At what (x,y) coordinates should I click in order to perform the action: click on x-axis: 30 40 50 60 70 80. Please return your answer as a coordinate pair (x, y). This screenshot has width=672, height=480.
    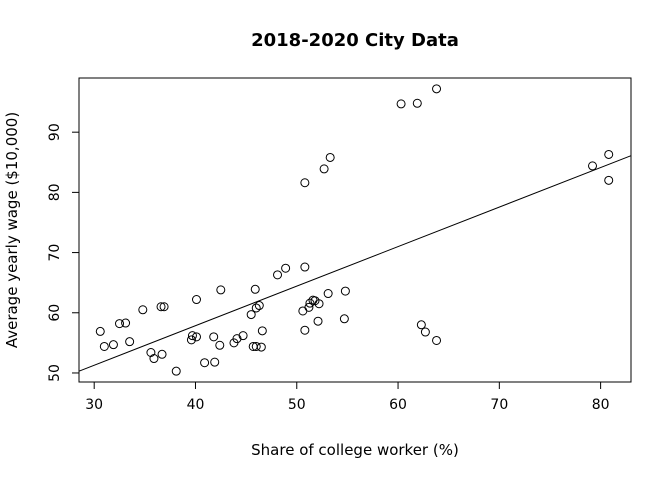
    Looking at the image, I should click on (347, 397).